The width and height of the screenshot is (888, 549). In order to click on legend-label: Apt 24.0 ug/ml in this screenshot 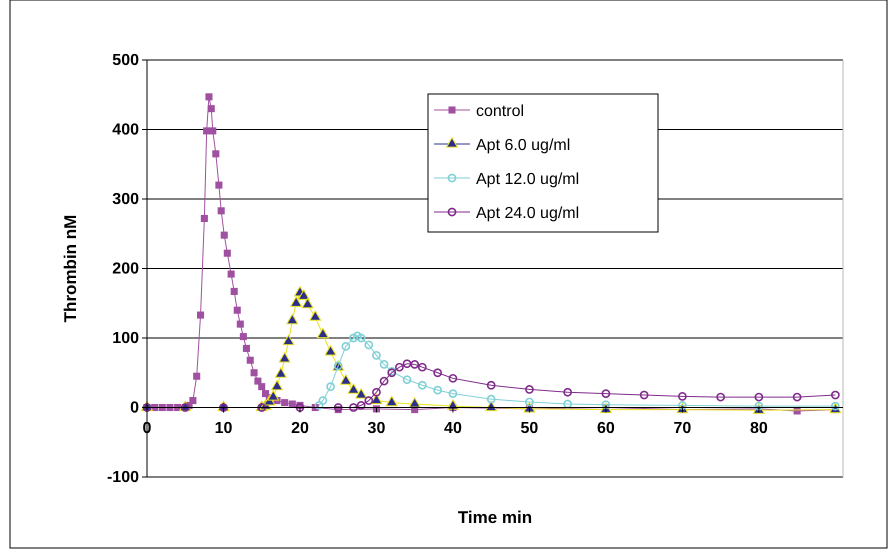, I will do `click(528, 213)`.